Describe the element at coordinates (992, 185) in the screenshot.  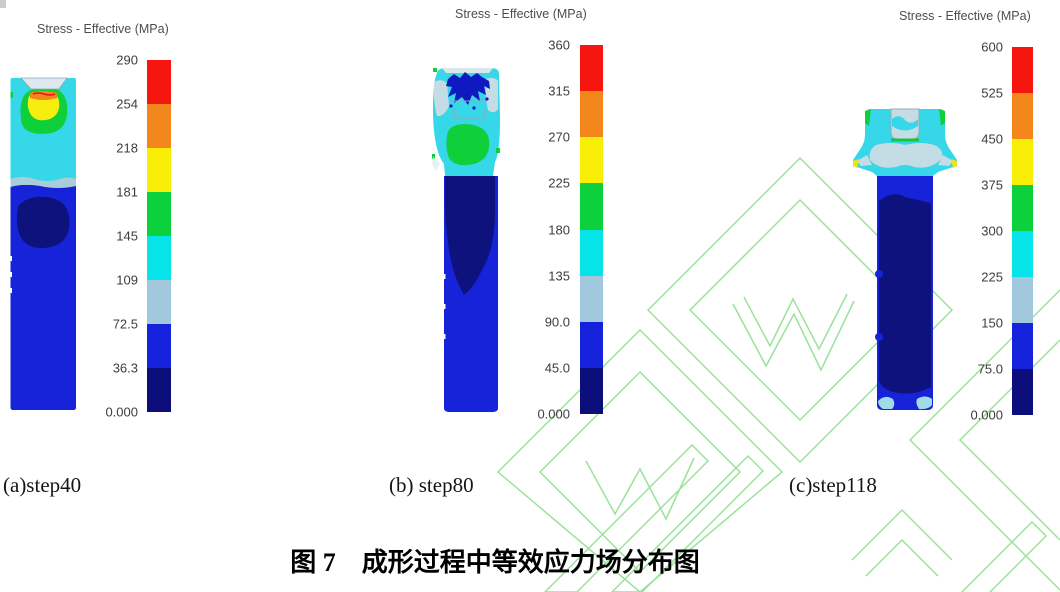
I see `tick-label: 375` at that location.